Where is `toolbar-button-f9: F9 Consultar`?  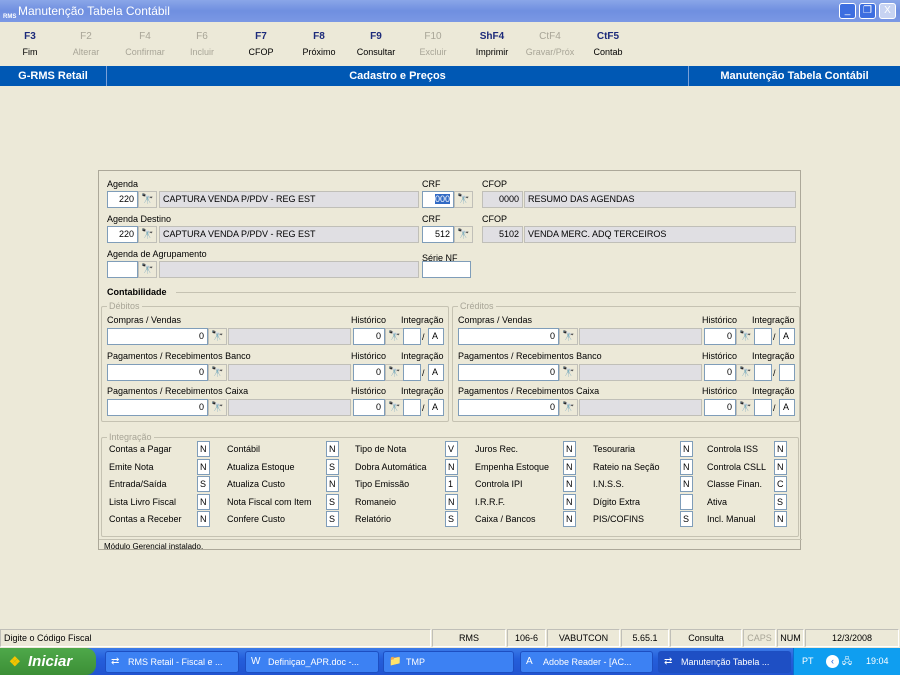
toolbar-button-f9: F9 Consultar is located at coordinates (376, 44).